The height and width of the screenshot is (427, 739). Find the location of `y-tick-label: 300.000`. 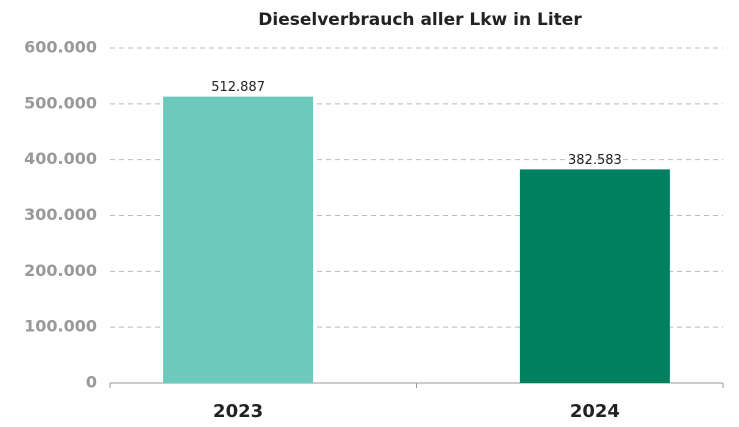

y-tick-label: 300.000 is located at coordinates (60, 214).